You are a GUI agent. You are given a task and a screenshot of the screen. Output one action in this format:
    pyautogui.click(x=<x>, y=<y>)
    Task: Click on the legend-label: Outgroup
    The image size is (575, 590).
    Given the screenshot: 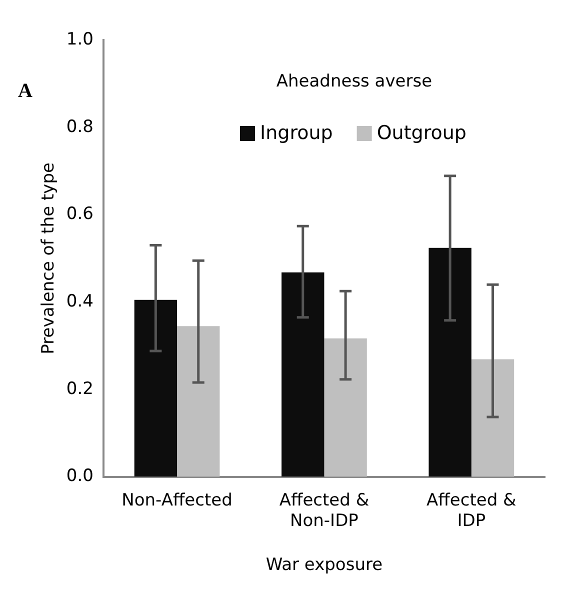 What is the action you would take?
    pyautogui.click(x=421, y=133)
    